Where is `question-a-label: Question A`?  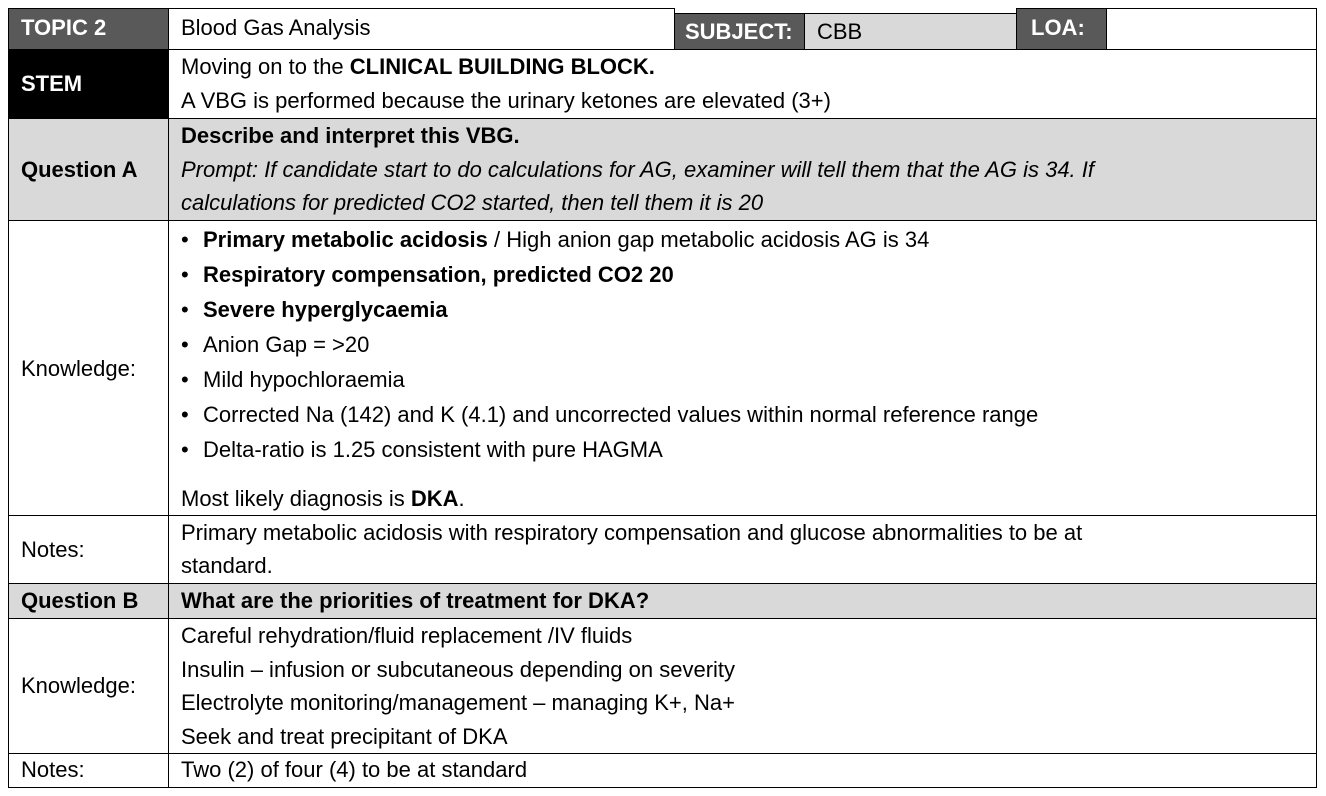 question-a-label: Question A is located at coordinates (79, 169).